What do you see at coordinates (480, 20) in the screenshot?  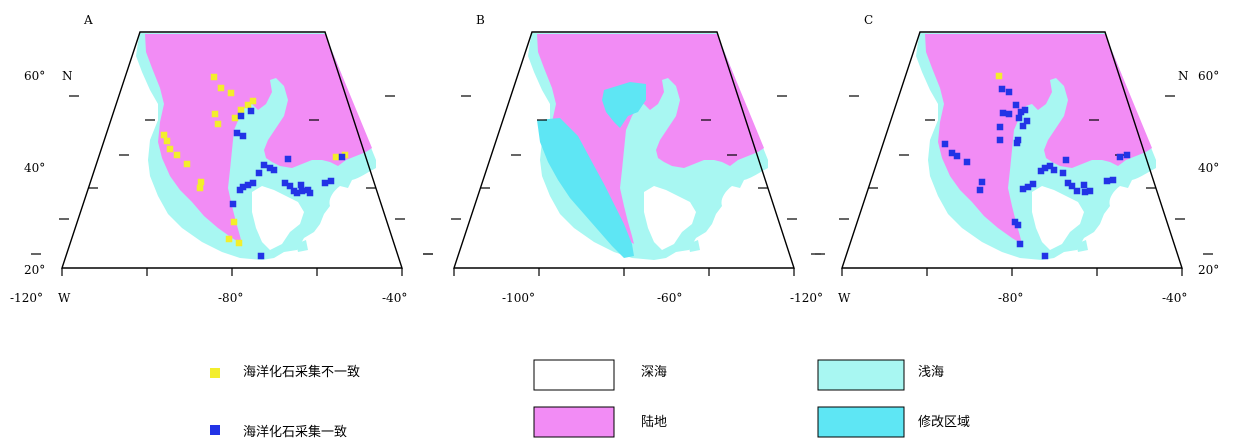 I see `panel-letter: B` at bounding box center [480, 20].